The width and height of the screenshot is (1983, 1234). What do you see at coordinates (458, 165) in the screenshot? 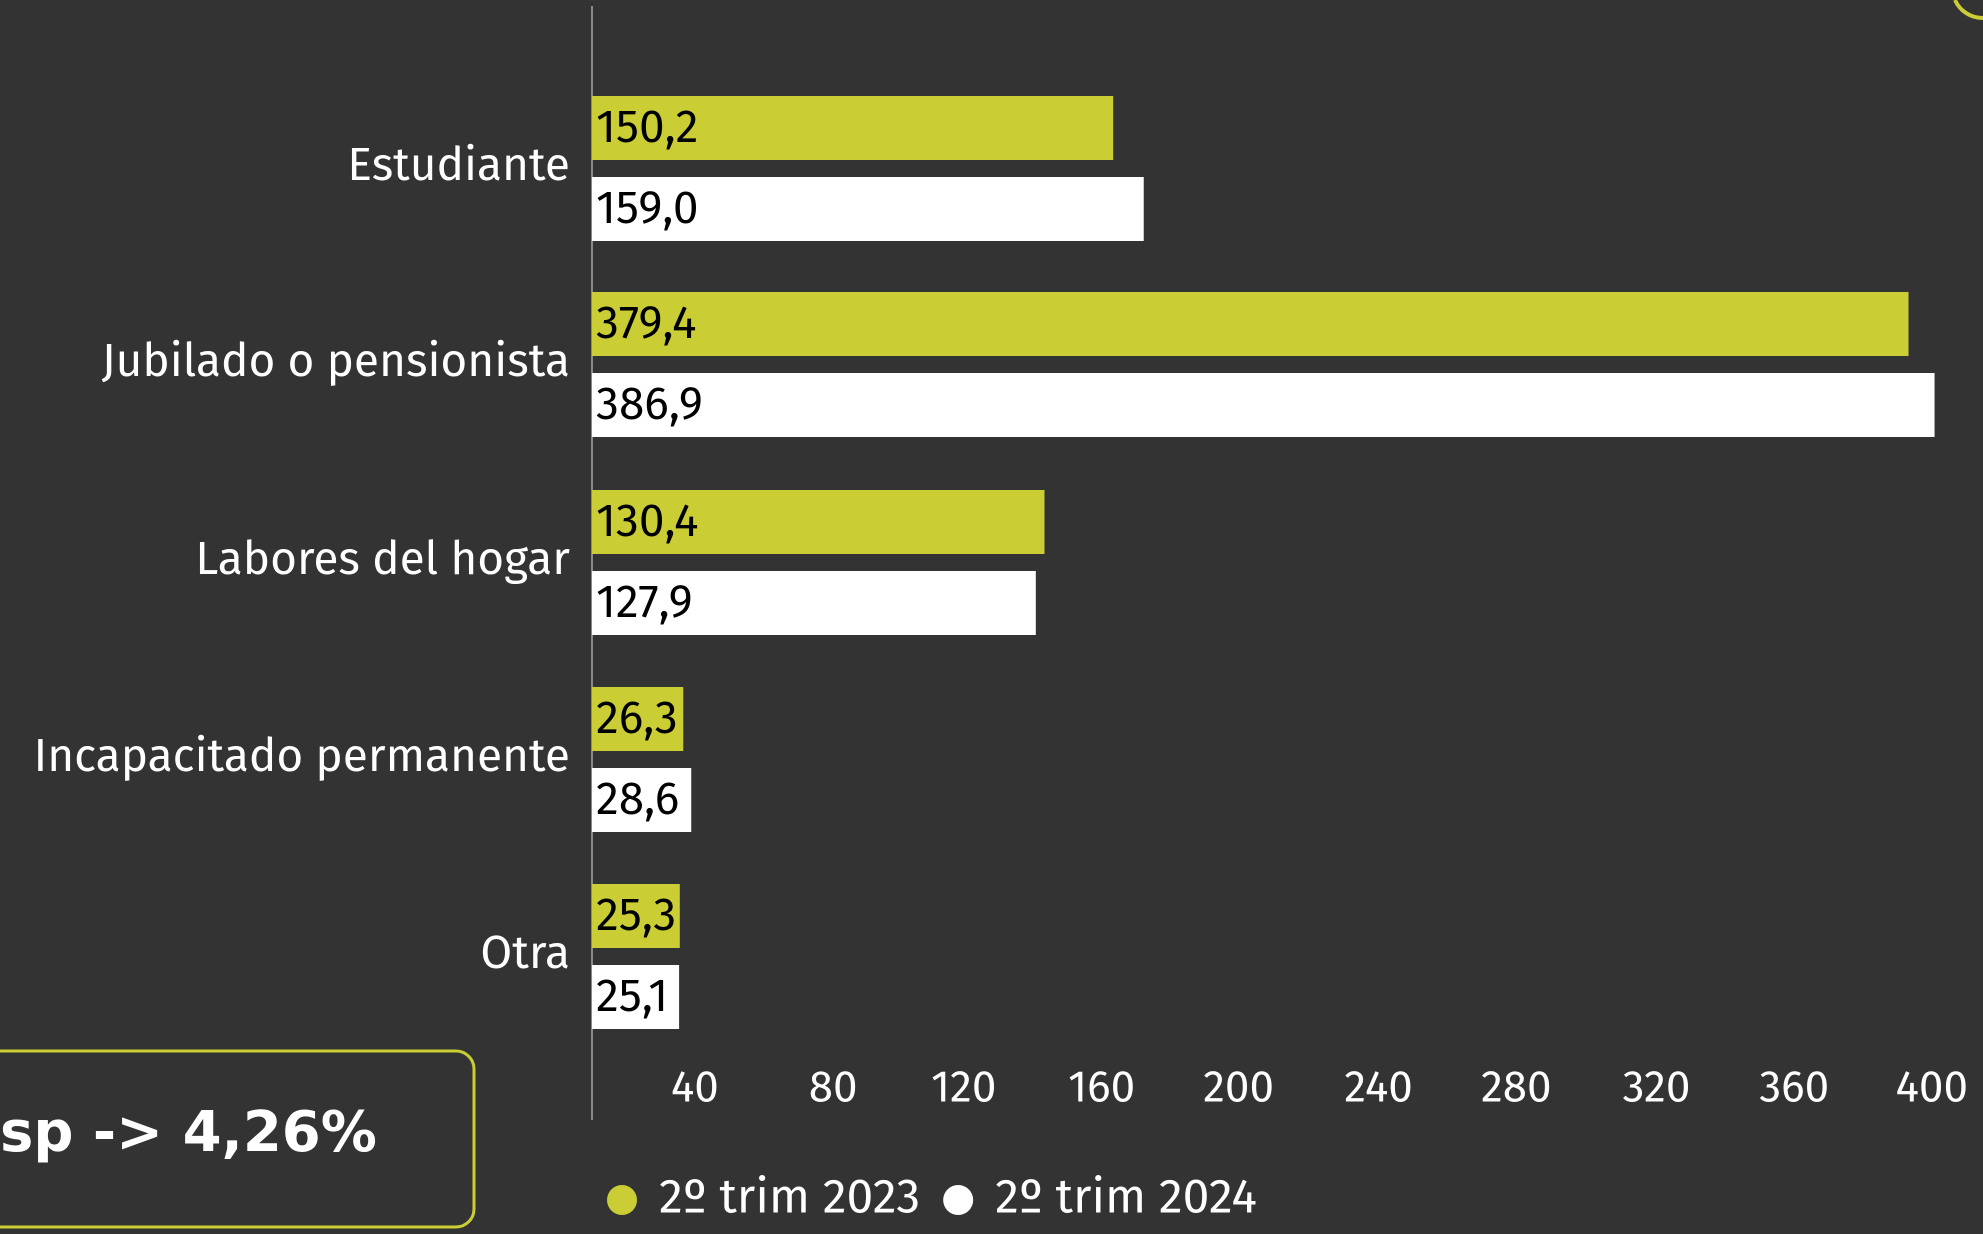
I see `y-tick-label: Estudiante` at bounding box center [458, 165].